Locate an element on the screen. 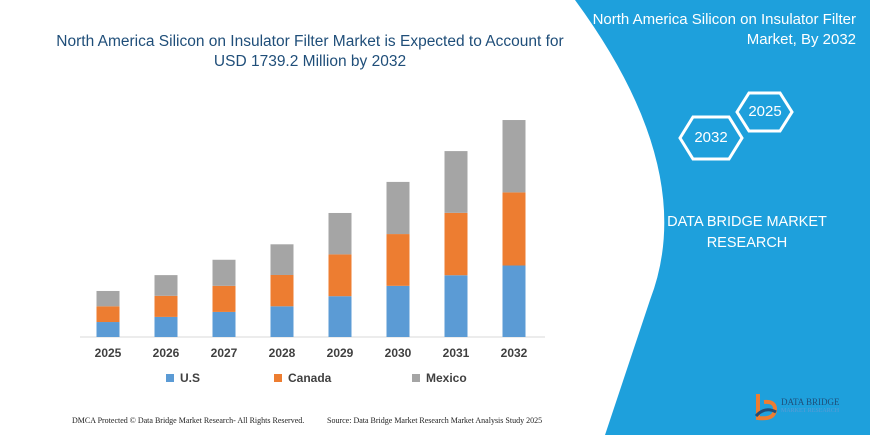 This screenshot has height=435, width=870. bar-us-2027 is located at coordinates (224, 324).